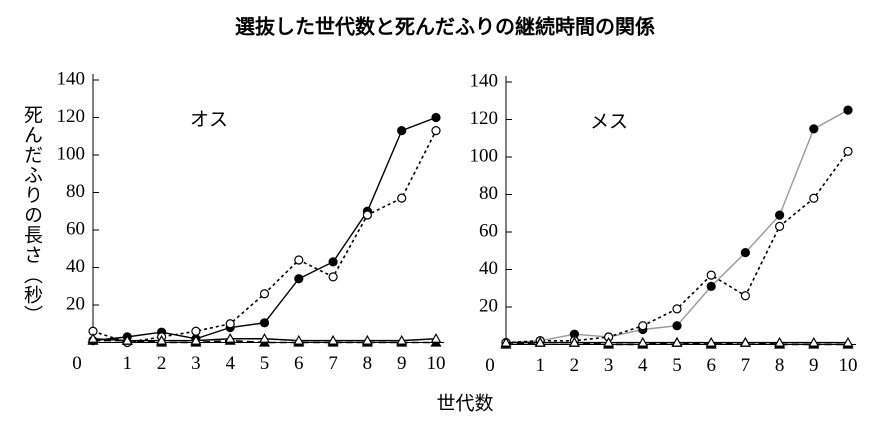 The image size is (890, 426). I want to click on y-label: 死んだふりの長さ（秒）, so click(32, 215).